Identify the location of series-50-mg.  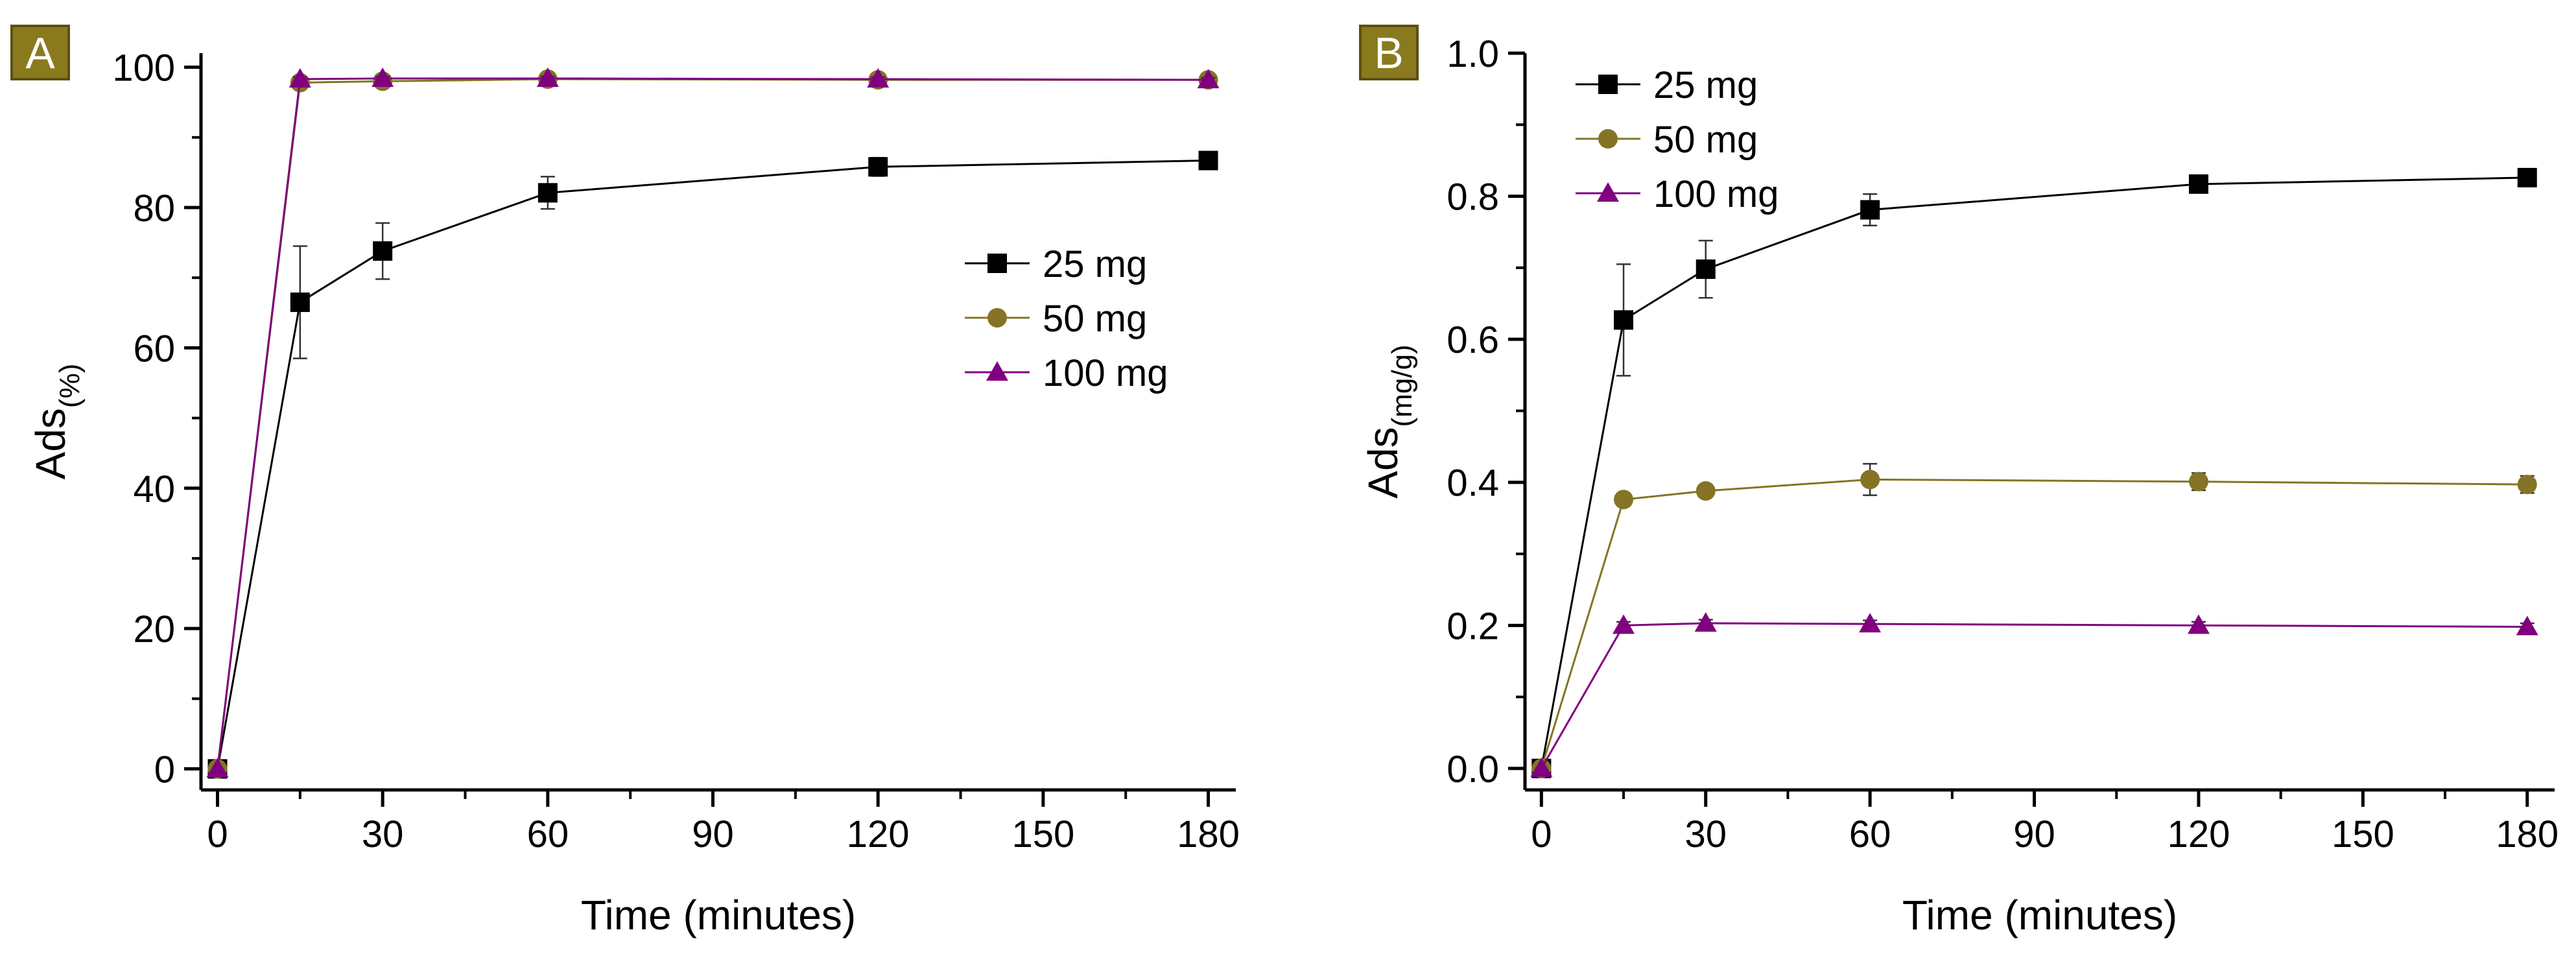
(2034, 620).